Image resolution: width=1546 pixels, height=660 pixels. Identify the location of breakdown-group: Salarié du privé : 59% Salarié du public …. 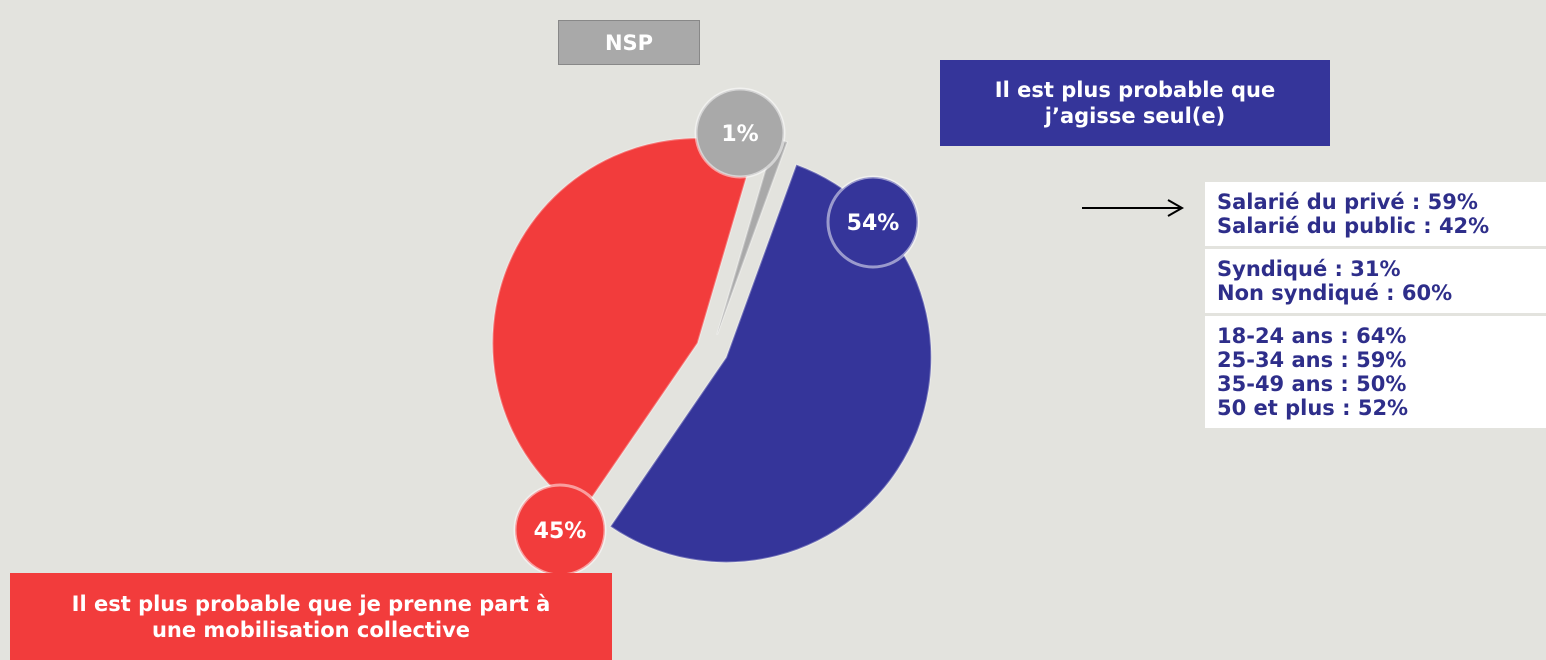
(1375, 215).